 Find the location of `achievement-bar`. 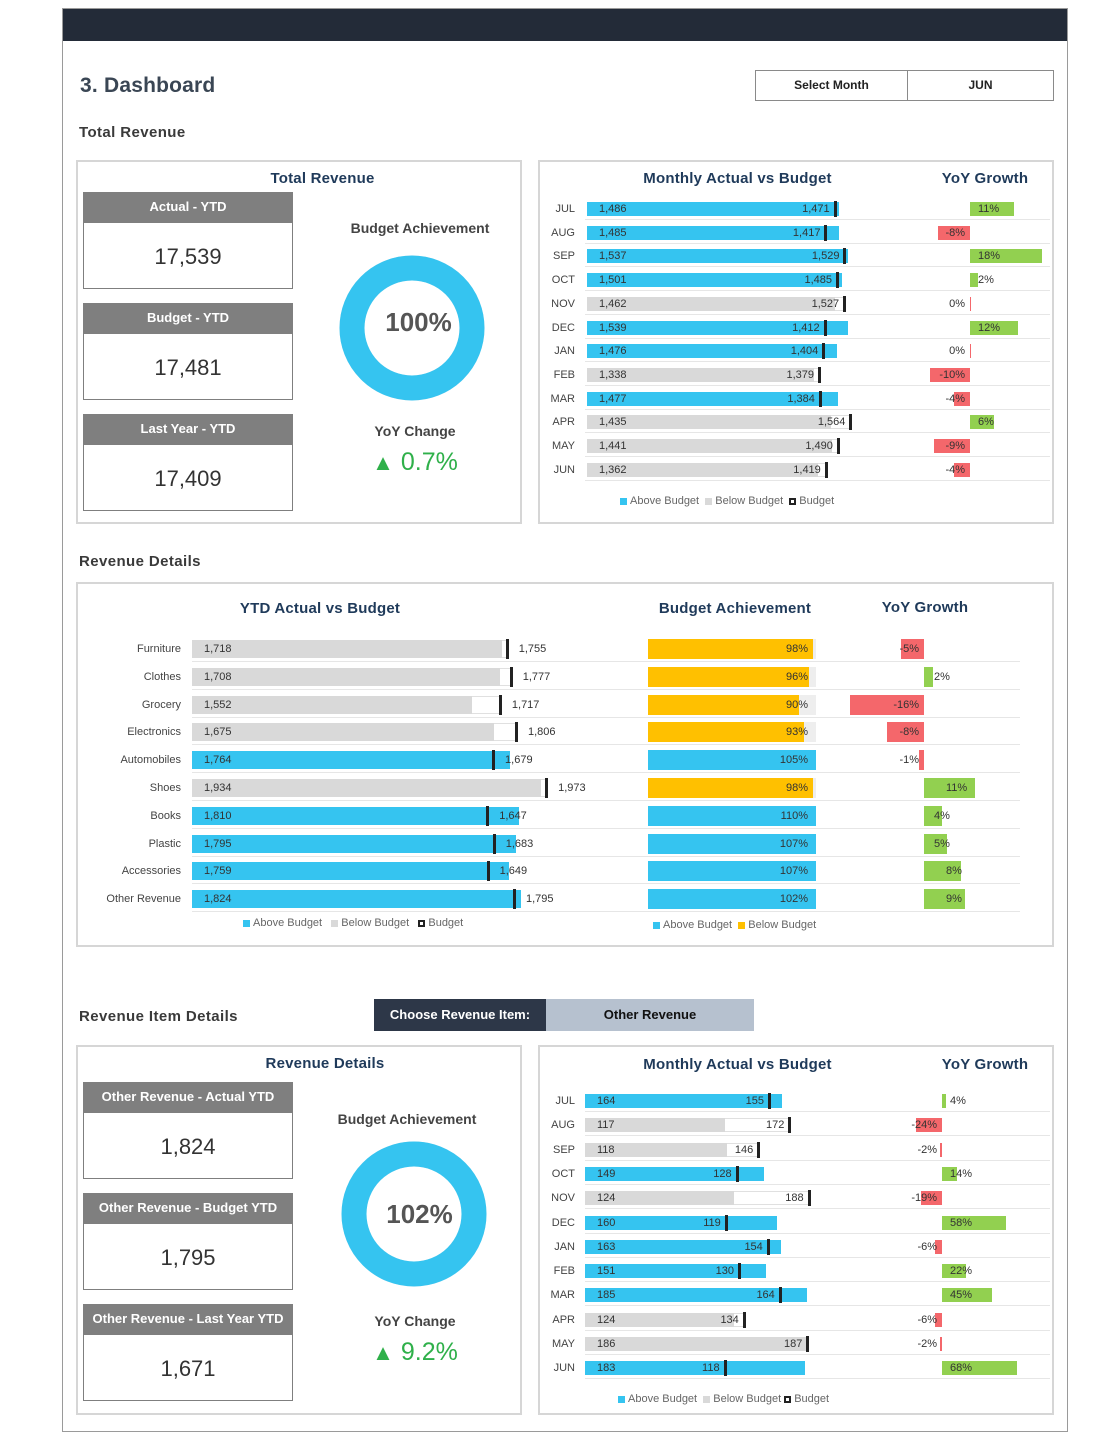

achievement-bar is located at coordinates (729, 676).